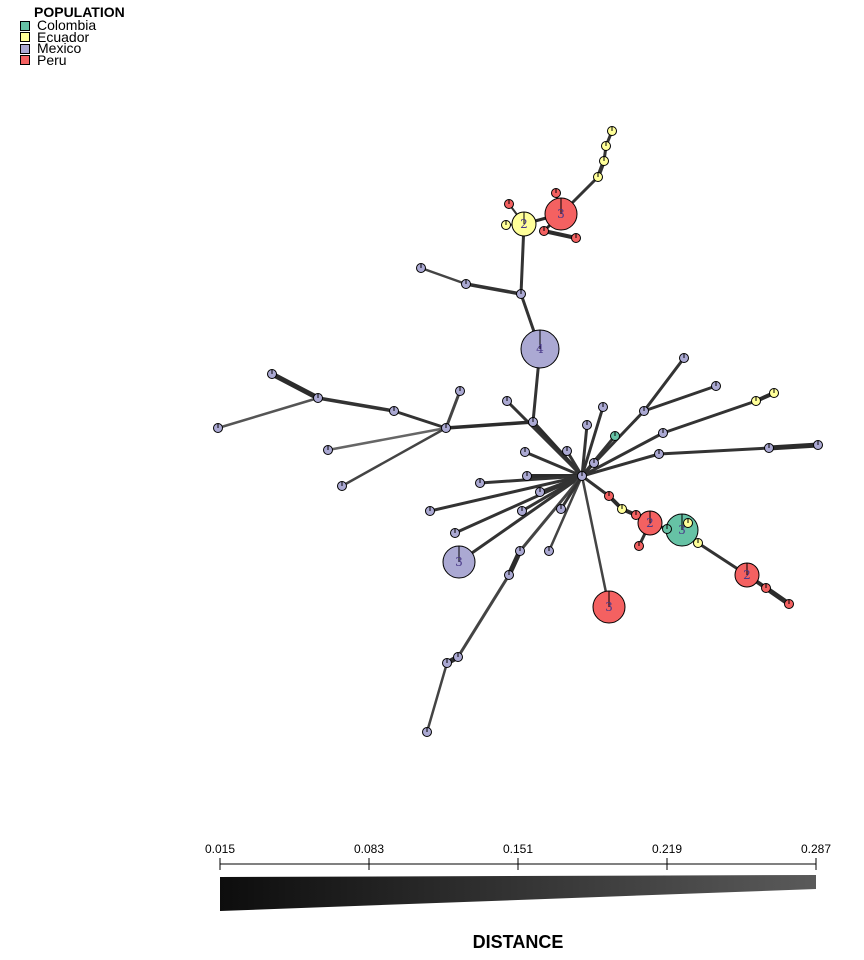 The height and width of the screenshot is (960, 864). Describe the element at coordinates (369, 849) in the screenshot. I see `scale-tick-label: 0.083` at that location.